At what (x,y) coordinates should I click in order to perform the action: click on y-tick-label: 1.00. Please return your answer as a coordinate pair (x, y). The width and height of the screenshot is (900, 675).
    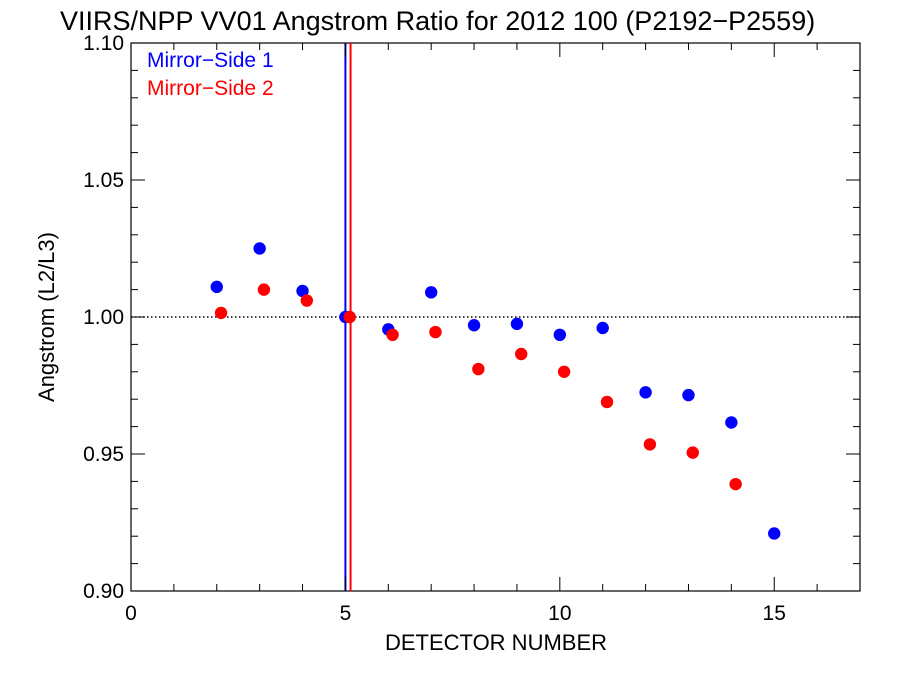
    Looking at the image, I should click on (103, 317).